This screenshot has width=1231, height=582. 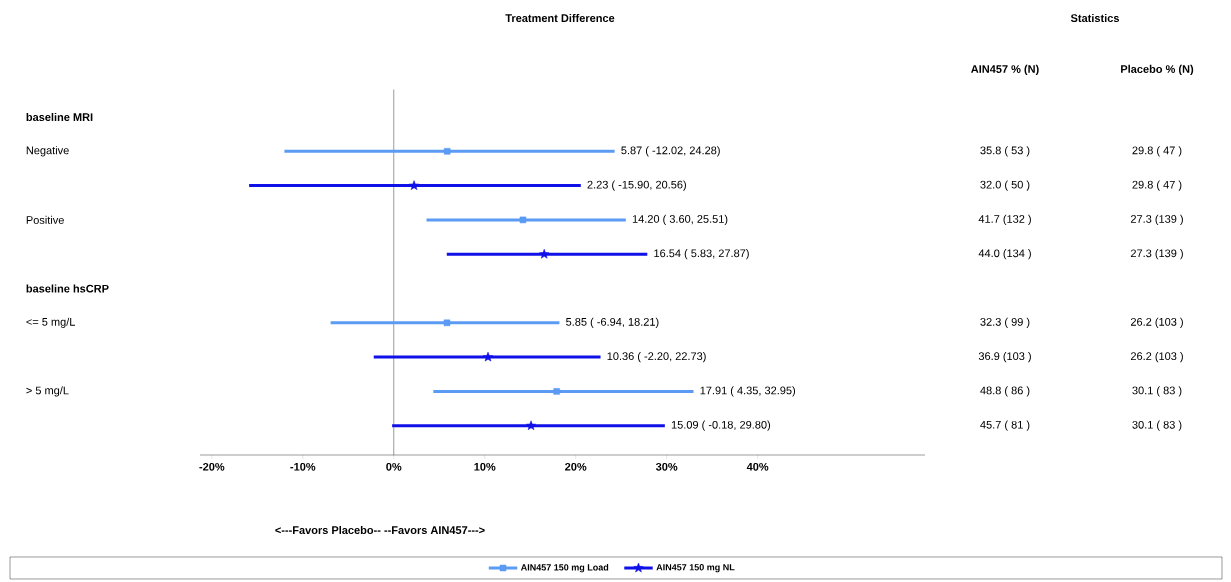 I want to click on text: 32.3 ( 99 ), so click(x=1005, y=322).